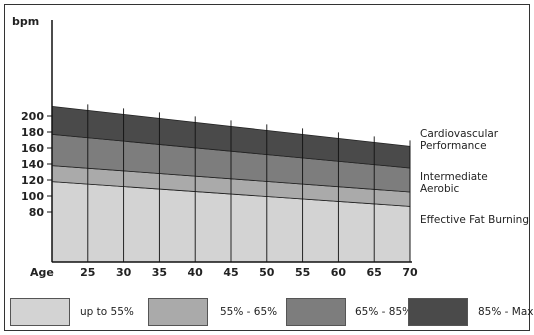 This screenshot has height=335, width=534. I want to click on y-tick-label-120: 120, so click(32, 180).